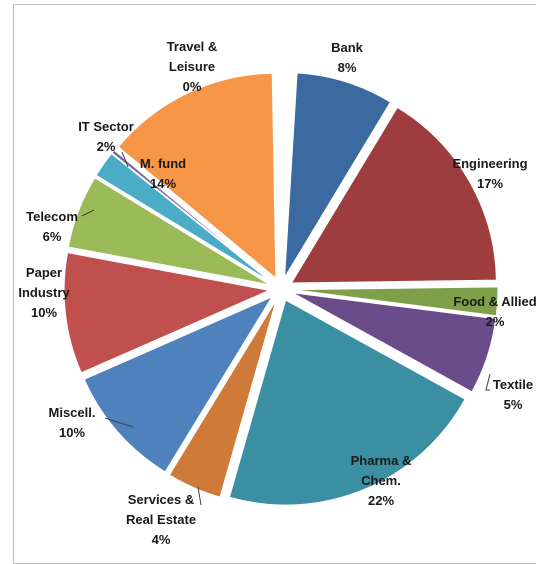 This screenshot has height=564, width=536. I want to click on data-label-line: 17%, so click(490, 183).